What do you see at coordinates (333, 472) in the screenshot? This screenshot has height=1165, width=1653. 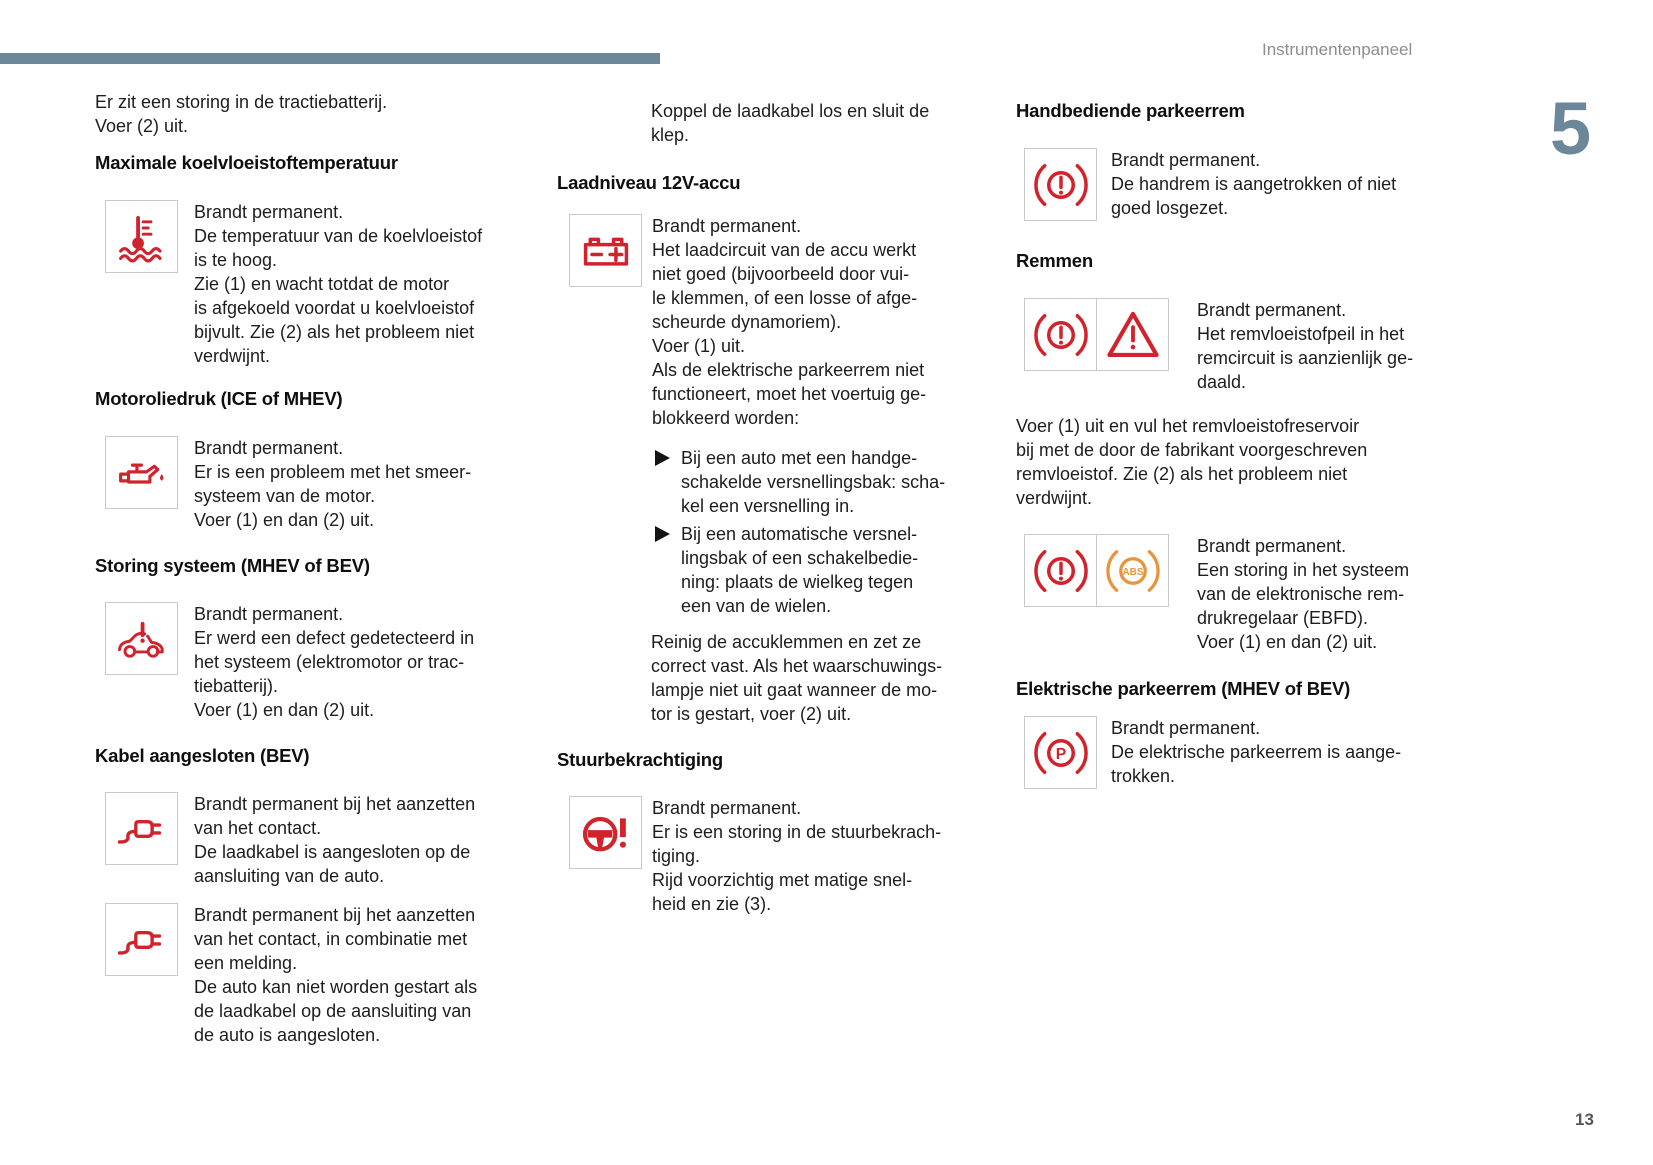 I see `text-line: Er is een probleem met het smeer-` at bounding box center [333, 472].